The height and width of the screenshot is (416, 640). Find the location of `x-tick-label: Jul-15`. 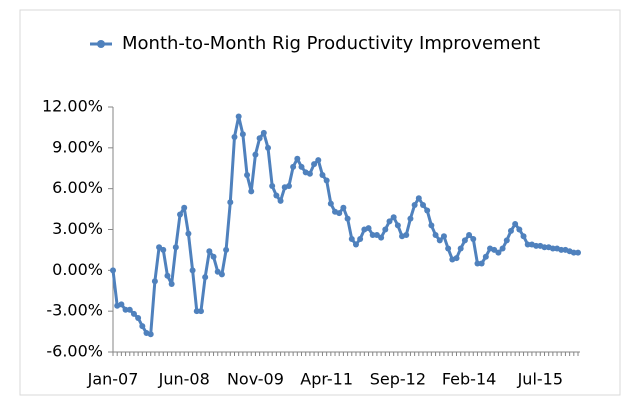

x-tick-label: Jul-15 is located at coordinates (540, 379).